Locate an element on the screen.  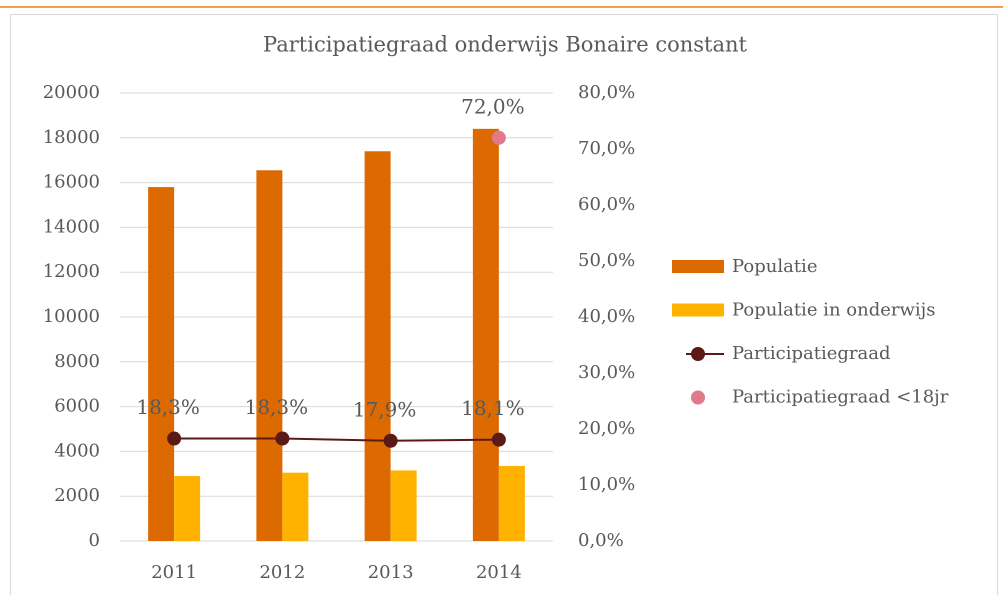
y2-tick-label: 30,0% is located at coordinates (606, 372).